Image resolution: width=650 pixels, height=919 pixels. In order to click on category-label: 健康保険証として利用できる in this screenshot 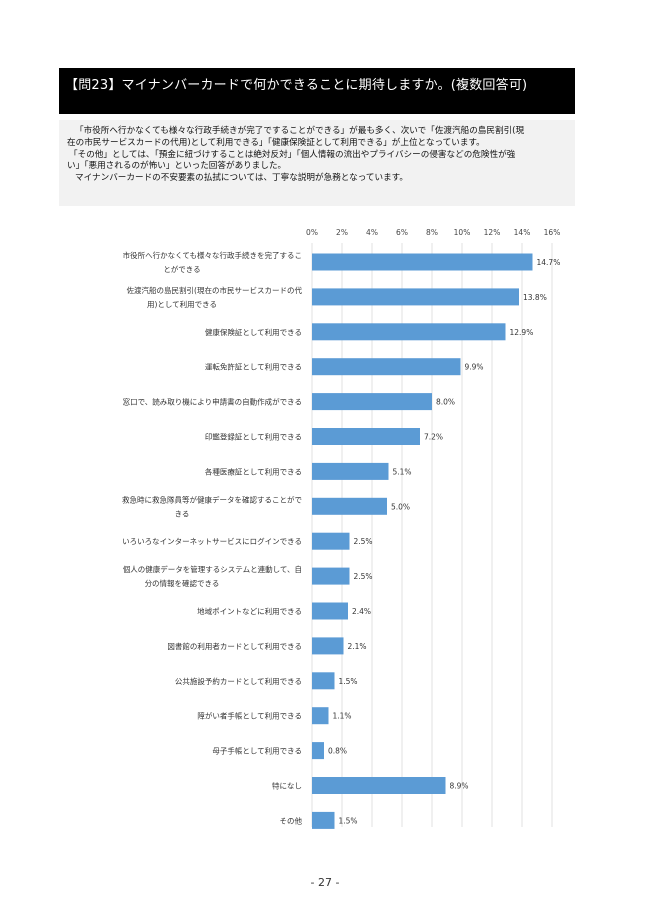, I will do `click(253, 332)`.